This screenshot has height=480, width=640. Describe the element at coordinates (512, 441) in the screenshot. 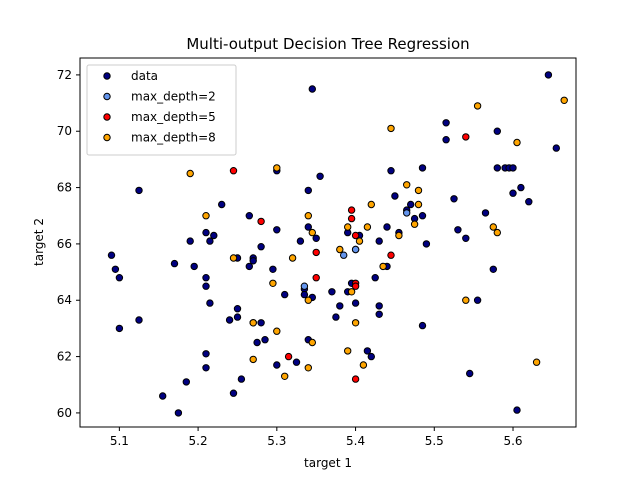

I see `x-tick-label: 5.6` at that location.